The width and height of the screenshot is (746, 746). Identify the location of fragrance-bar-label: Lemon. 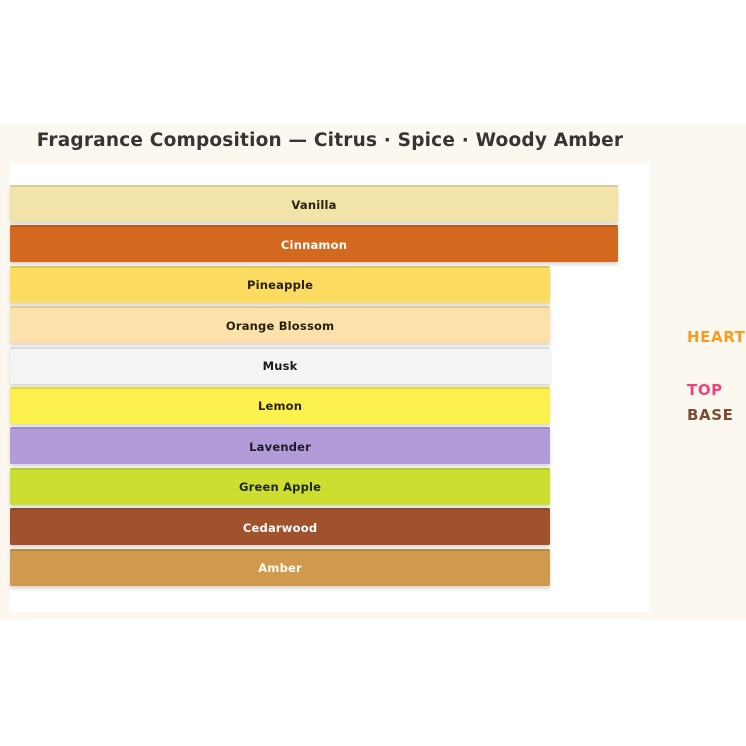
(280, 406).